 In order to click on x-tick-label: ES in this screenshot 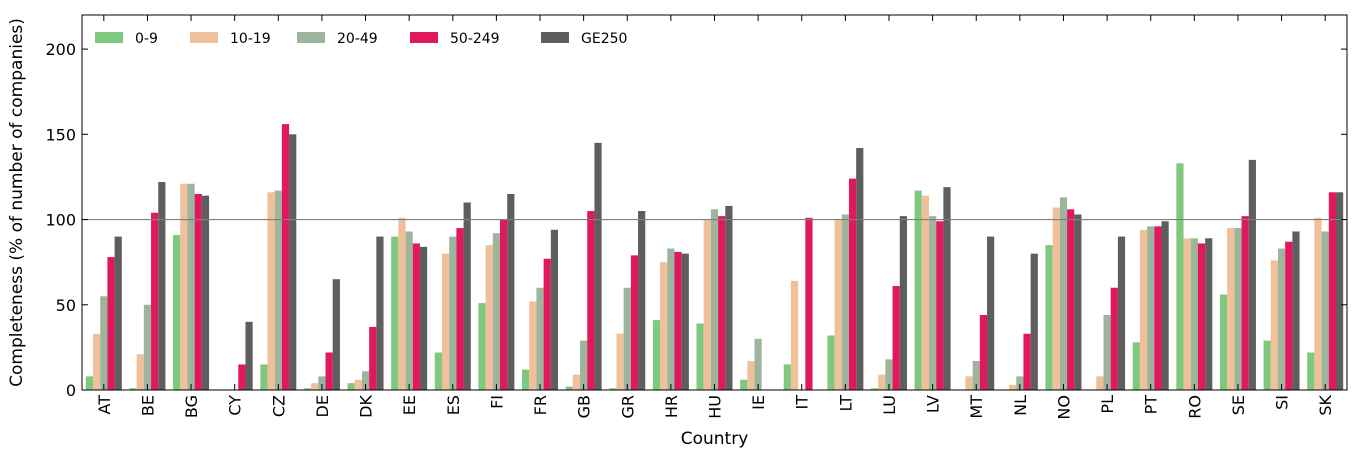, I will do `click(453, 405)`.